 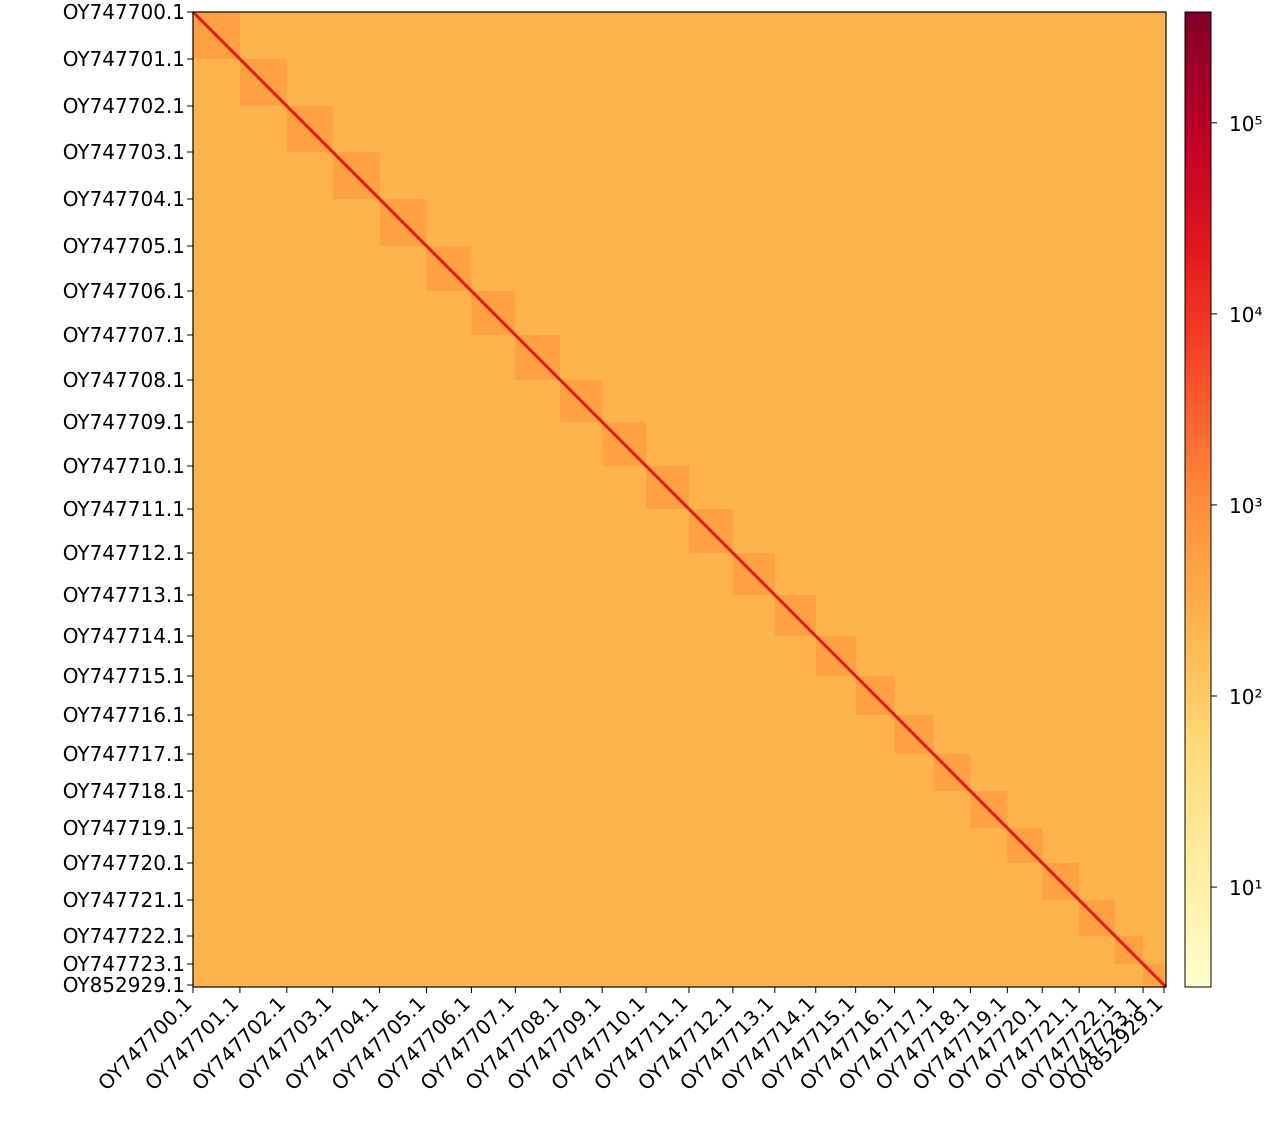 I want to click on y-tick-label: OY747705.1, so click(x=124, y=246).